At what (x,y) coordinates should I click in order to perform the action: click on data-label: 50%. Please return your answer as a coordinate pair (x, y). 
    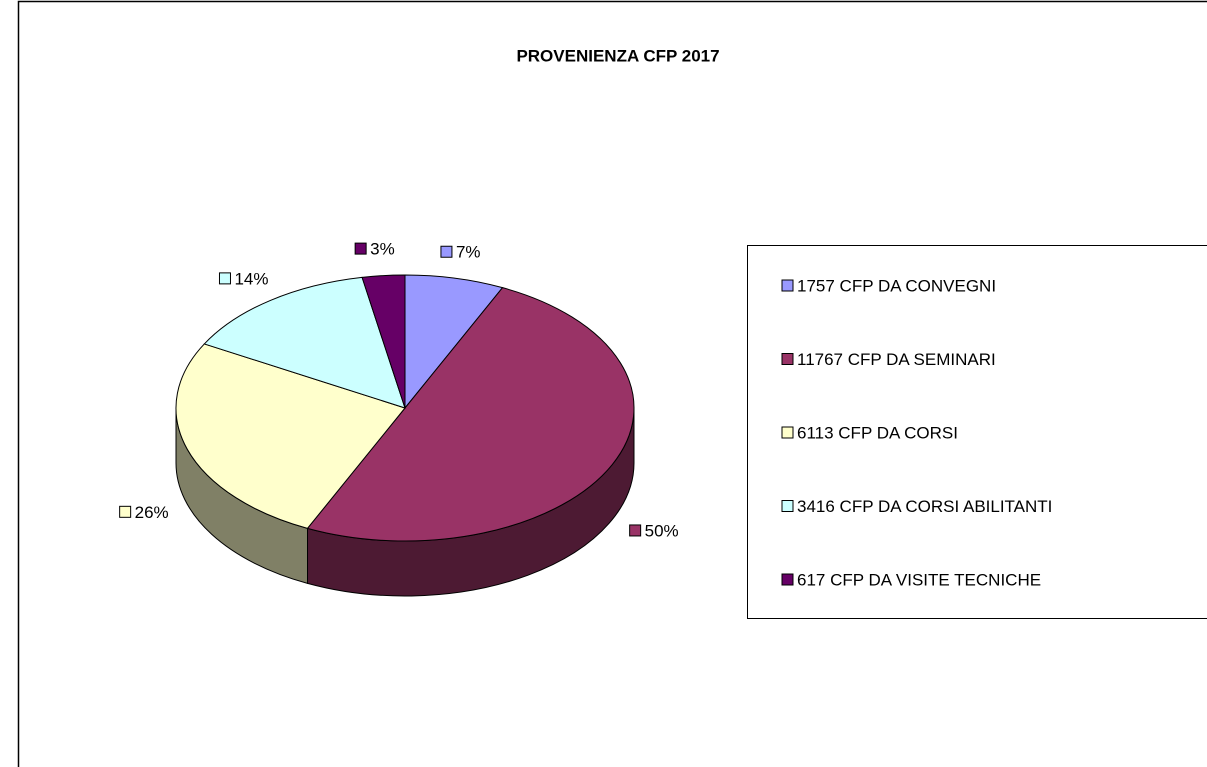
    Looking at the image, I should click on (662, 530).